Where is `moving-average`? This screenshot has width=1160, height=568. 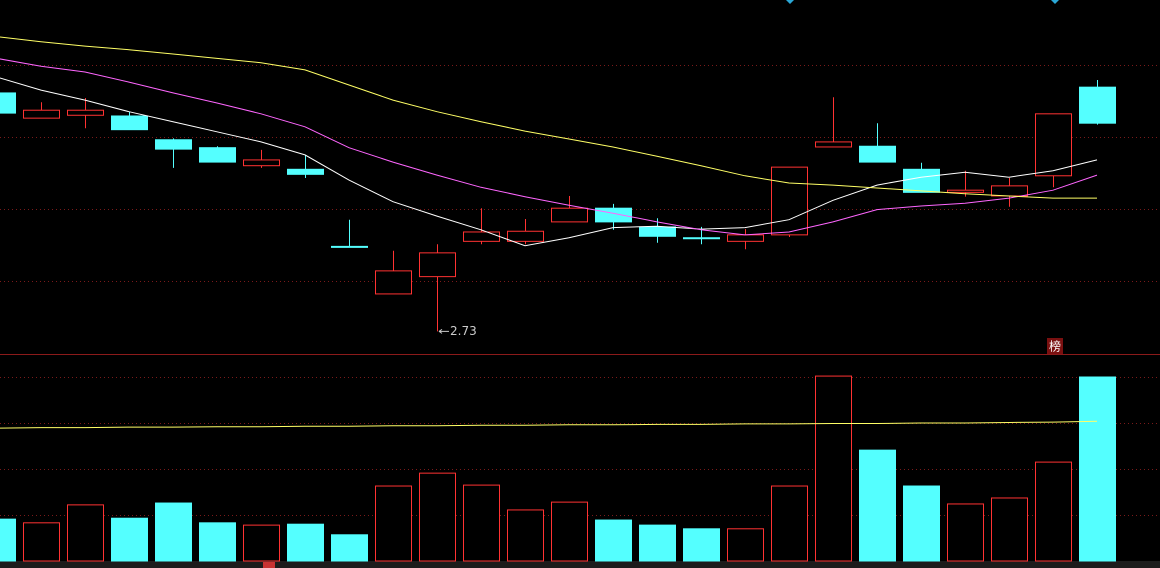
moving-average is located at coordinates (549, 424).